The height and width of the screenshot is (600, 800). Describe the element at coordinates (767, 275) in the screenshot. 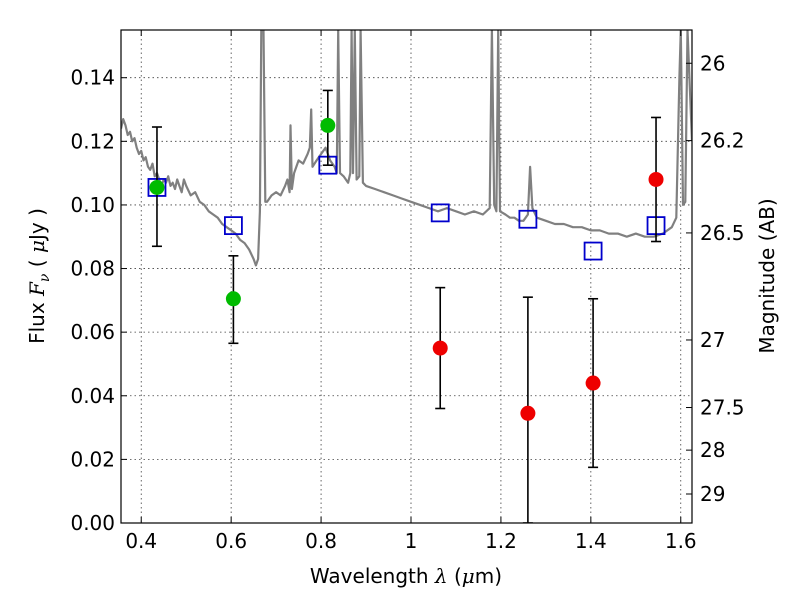

I see `y2-axis-title: Magnitude (AB)` at that location.